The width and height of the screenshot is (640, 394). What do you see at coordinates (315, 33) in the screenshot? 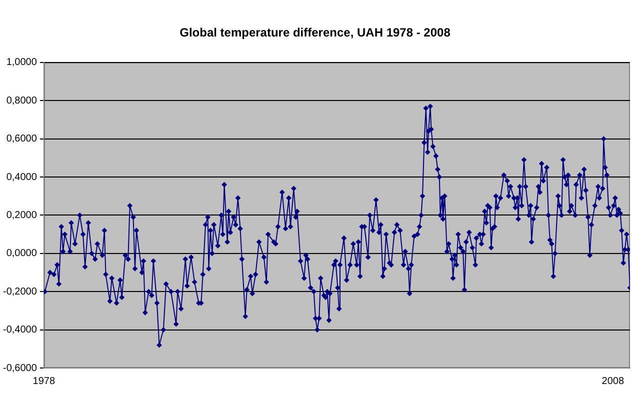
I see `chart-title: Global temperature difference, UAH 1978 - 2008` at bounding box center [315, 33].